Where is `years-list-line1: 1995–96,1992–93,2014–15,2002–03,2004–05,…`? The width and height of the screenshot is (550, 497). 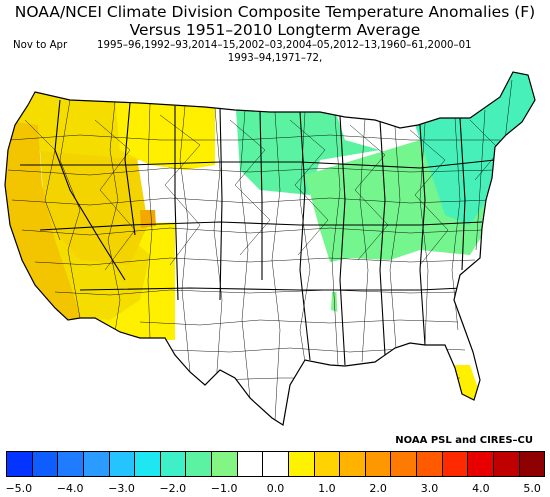 years-list-line1: 1995–96,1992–93,2014–15,2002–03,2004–05,… is located at coordinates (284, 45).